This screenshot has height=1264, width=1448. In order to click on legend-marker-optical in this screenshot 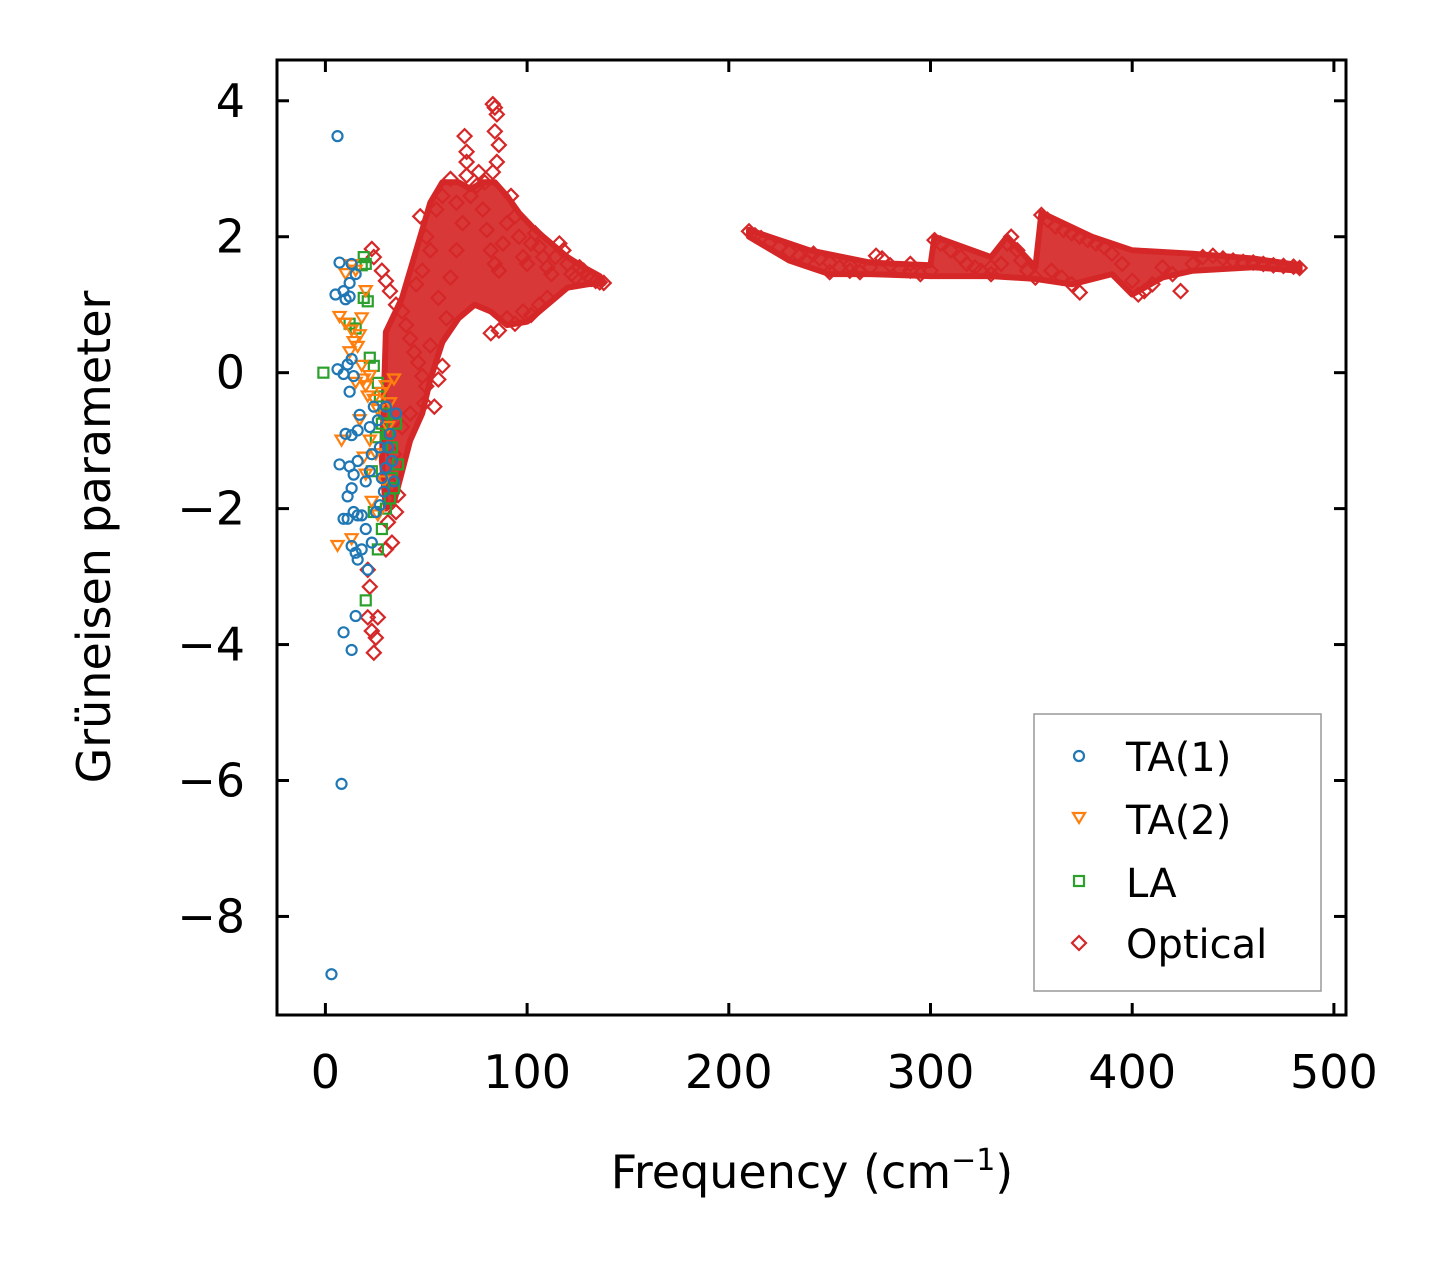, I will do `click(1079, 943)`.